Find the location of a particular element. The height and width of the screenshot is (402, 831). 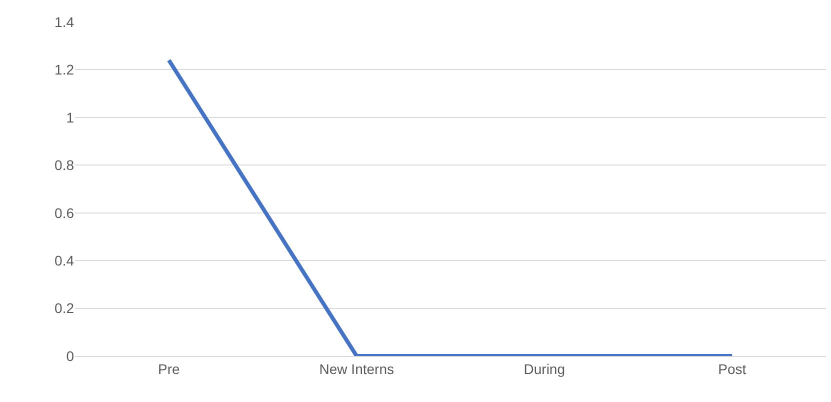

y-tick-label: 1.2 is located at coordinates (64, 70).